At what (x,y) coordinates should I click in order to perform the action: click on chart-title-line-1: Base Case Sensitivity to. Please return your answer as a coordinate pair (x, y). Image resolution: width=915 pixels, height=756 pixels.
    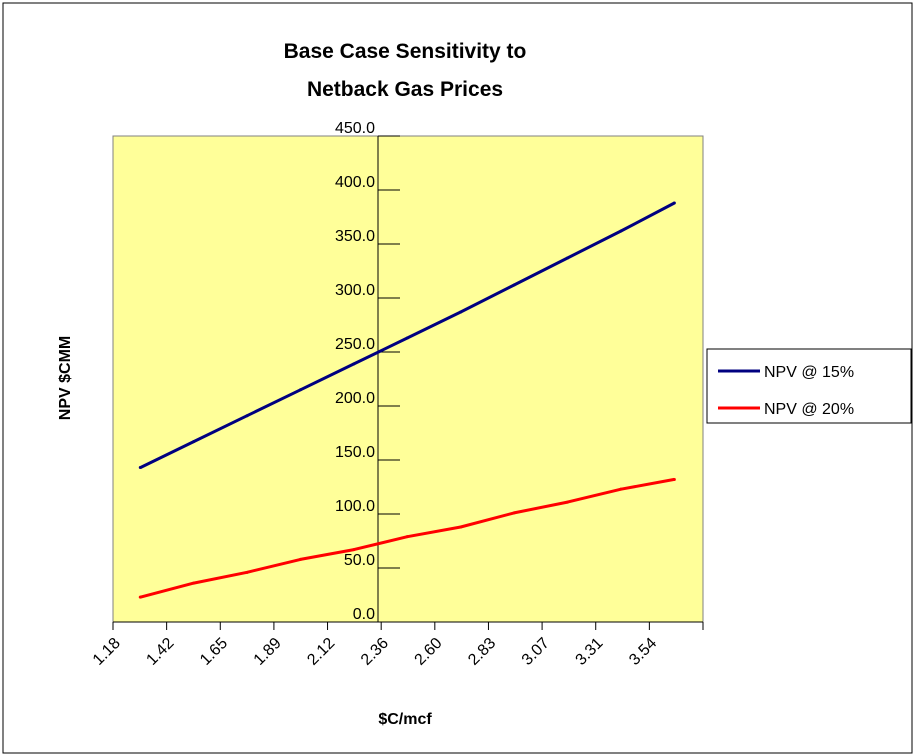
    Looking at the image, I should click on (405, 51).